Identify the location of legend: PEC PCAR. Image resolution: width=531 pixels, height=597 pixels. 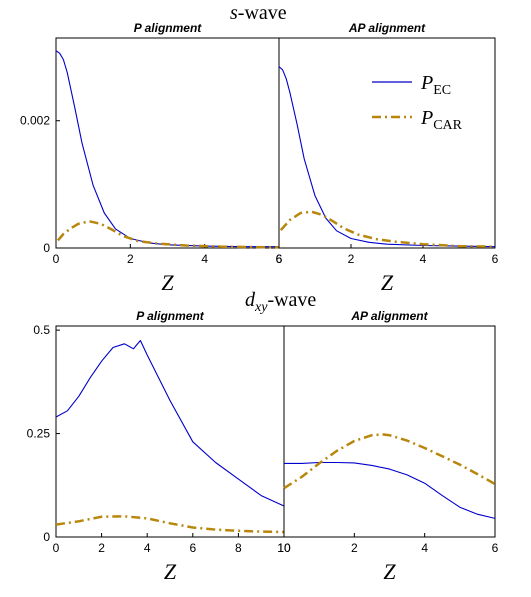
(417, 102).